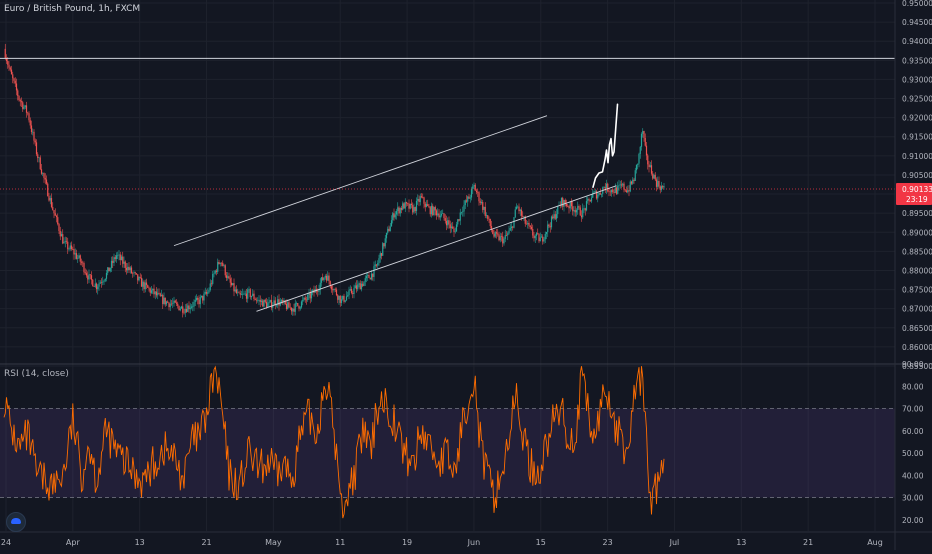  I want to click on time-tick-label: 21, so click(808, 542).